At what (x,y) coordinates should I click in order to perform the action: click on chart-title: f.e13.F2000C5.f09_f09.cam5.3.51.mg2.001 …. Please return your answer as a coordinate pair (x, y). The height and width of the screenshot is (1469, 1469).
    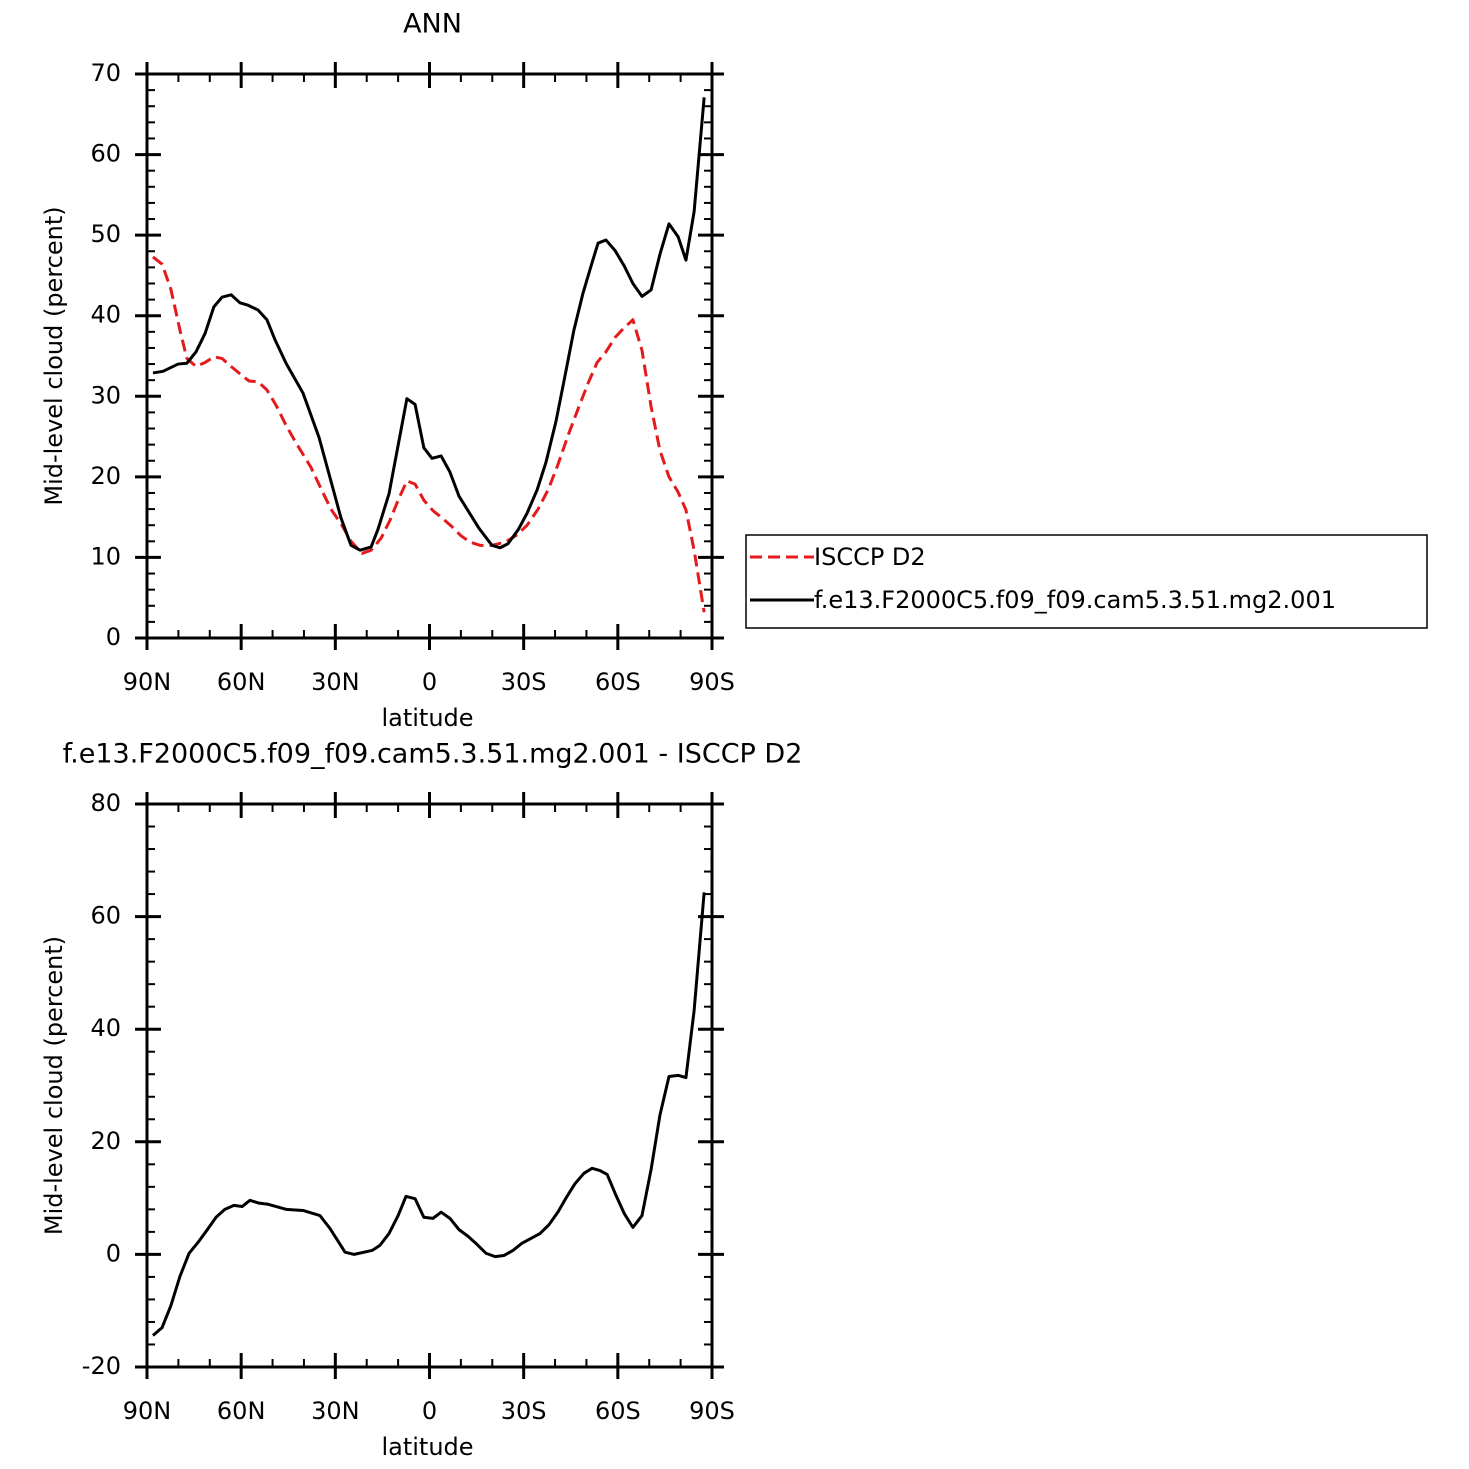
    Looking at the image, I should click on (433, 754).